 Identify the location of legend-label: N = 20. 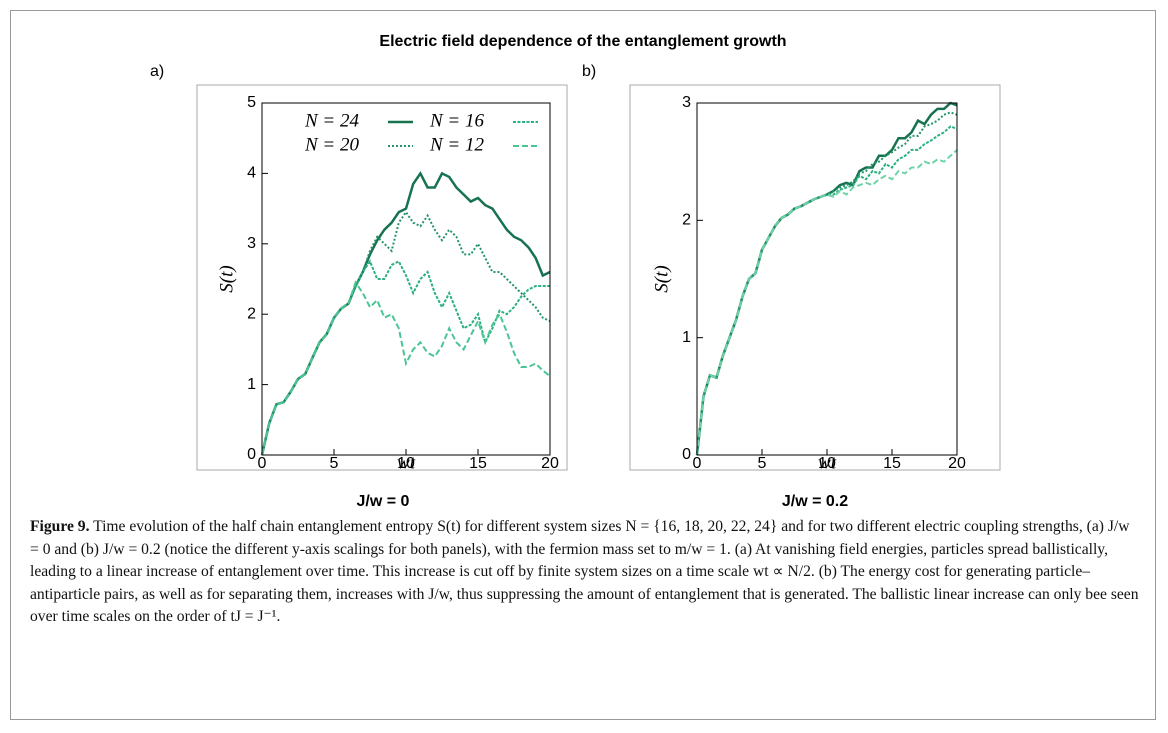
(331, 144).